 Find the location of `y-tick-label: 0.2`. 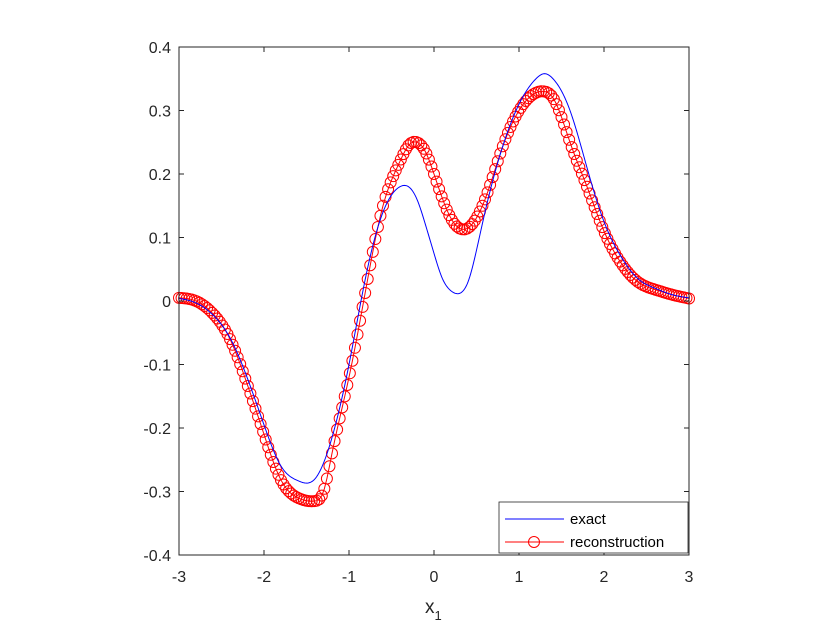

y-tick-label: 0.2 is located at coordinates (160, 175).